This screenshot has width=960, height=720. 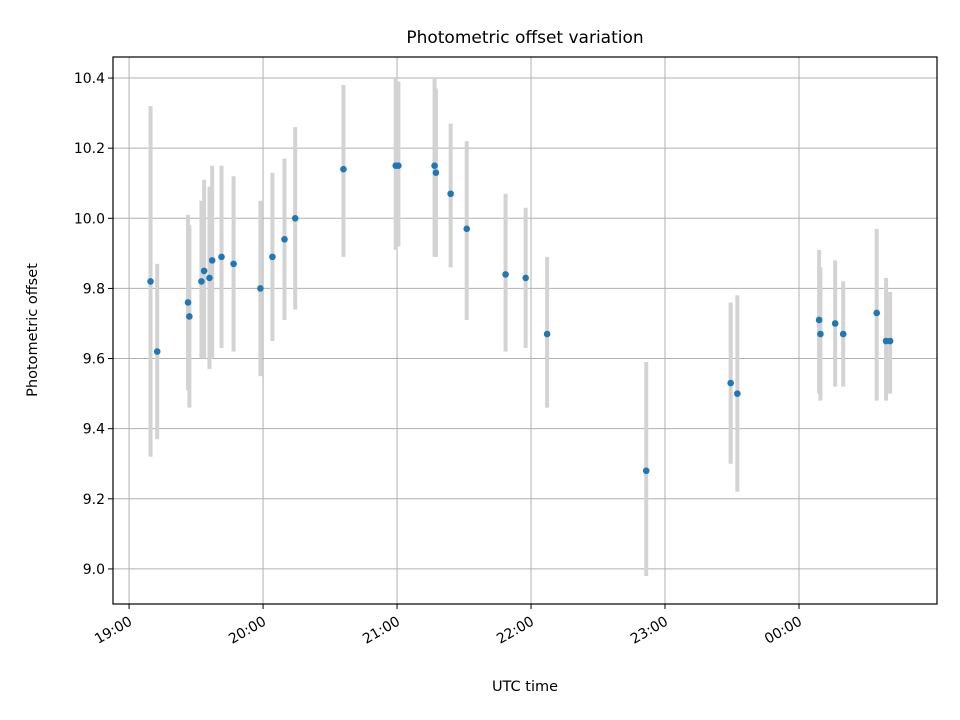 I want to click on y-tick-label: 10.2, so click(x=89, y=149).